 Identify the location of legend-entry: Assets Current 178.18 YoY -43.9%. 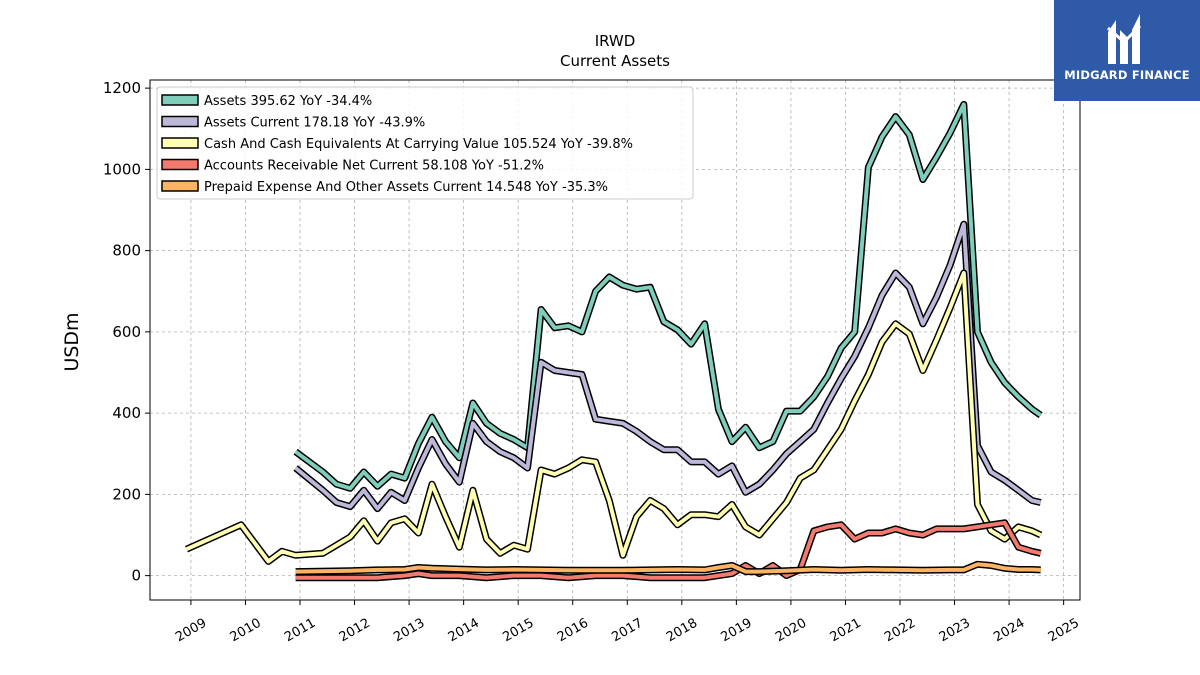
(314, 123).